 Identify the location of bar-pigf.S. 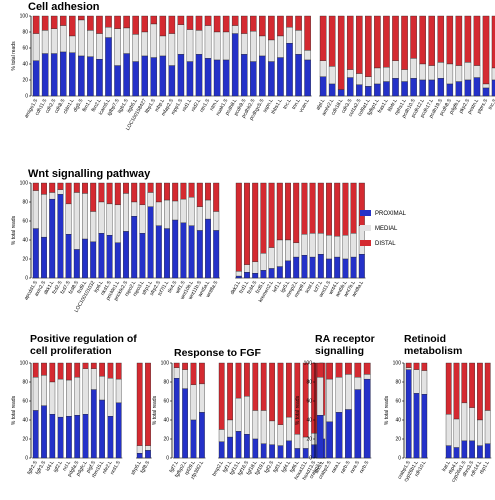
(93, 410).